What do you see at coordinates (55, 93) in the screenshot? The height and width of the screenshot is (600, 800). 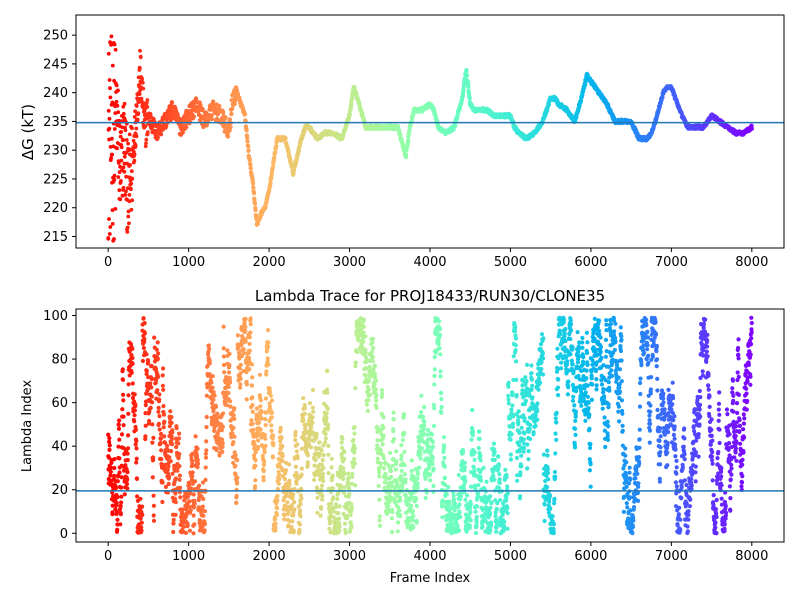 I see `y-tick-label: 240` at bounding box center [55, 93].